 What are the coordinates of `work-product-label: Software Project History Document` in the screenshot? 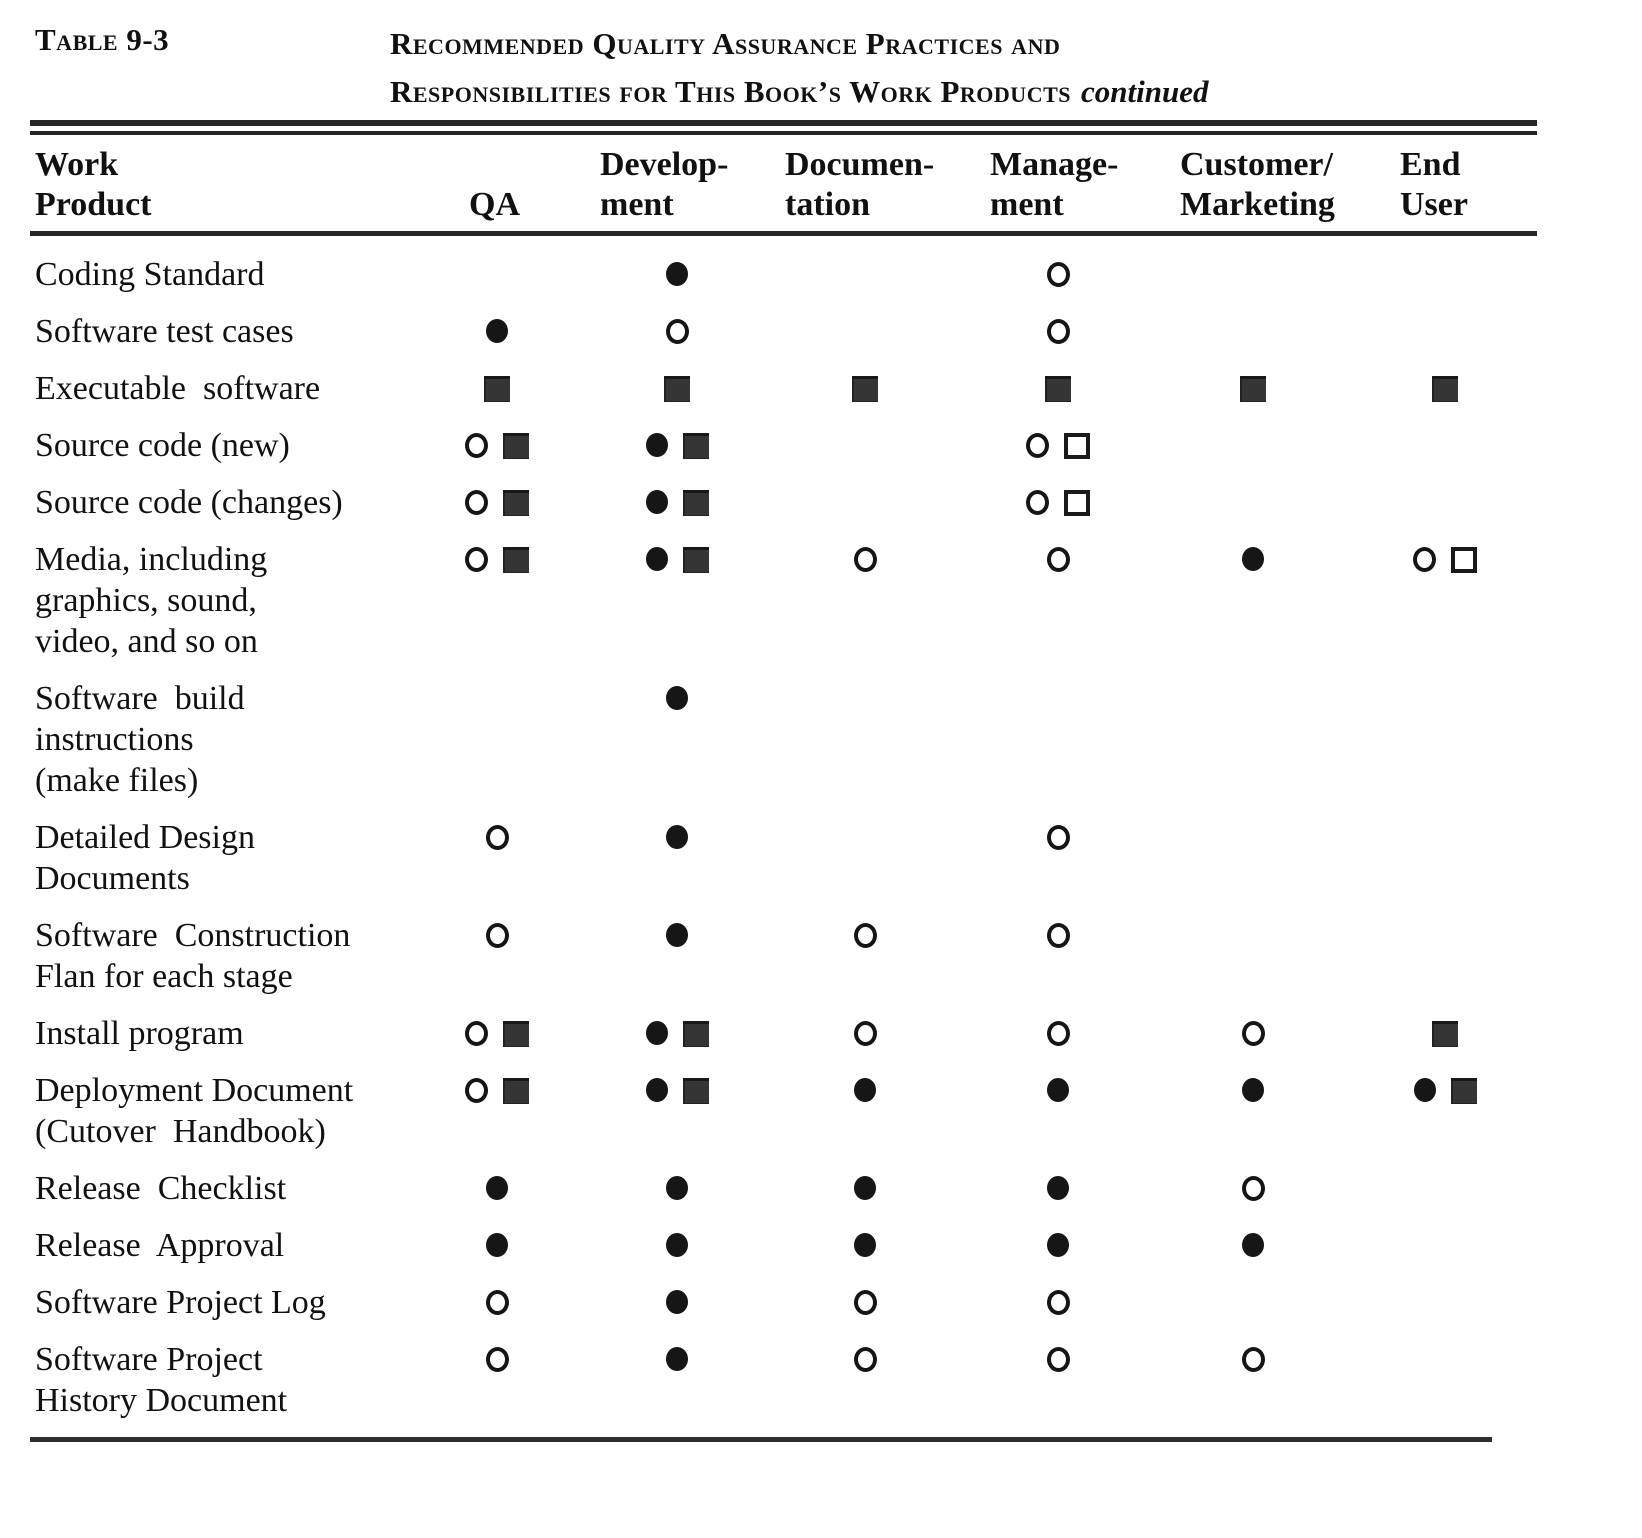 It's located at (218, 1380).